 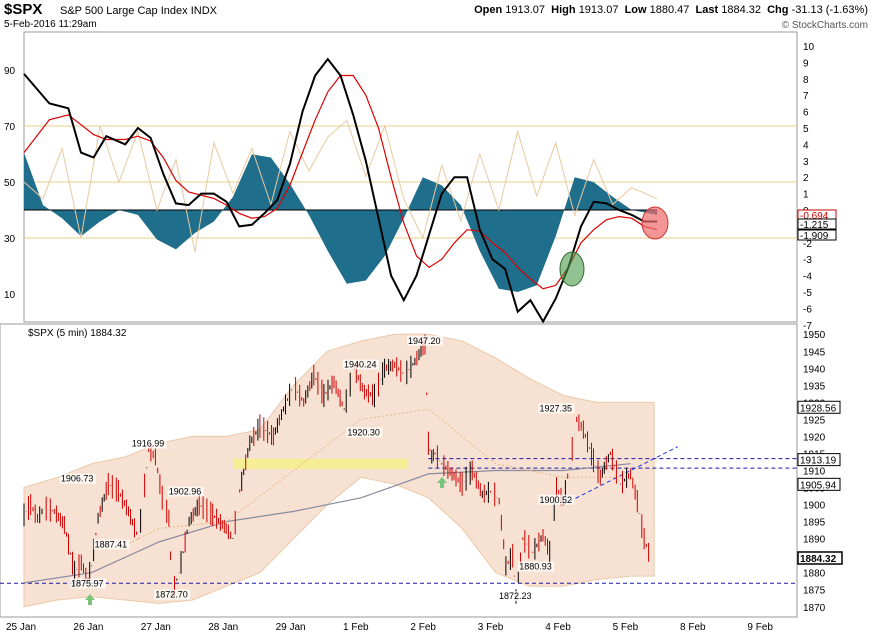 What do you see at coordinates (814, 540) in the screenshot?
I see `price-axis-tick: 1890` at bounding box center [814, 540].